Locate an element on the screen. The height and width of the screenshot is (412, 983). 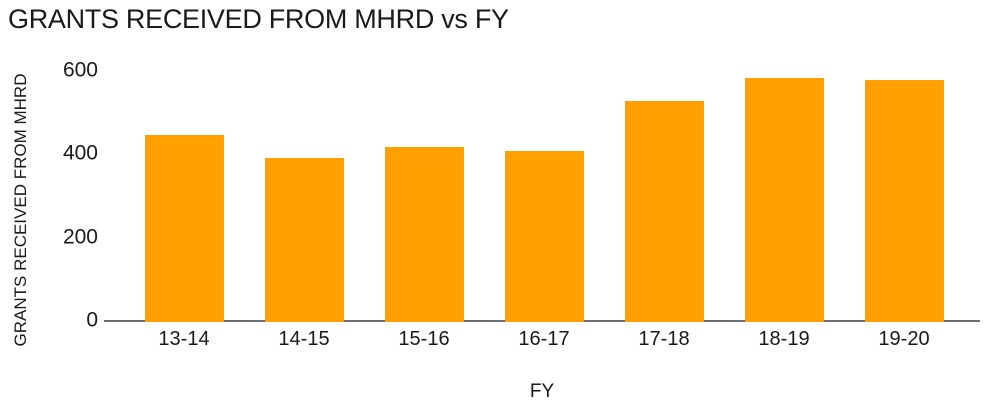
y-tick-label: 400 is located at coordinates (80, 153).